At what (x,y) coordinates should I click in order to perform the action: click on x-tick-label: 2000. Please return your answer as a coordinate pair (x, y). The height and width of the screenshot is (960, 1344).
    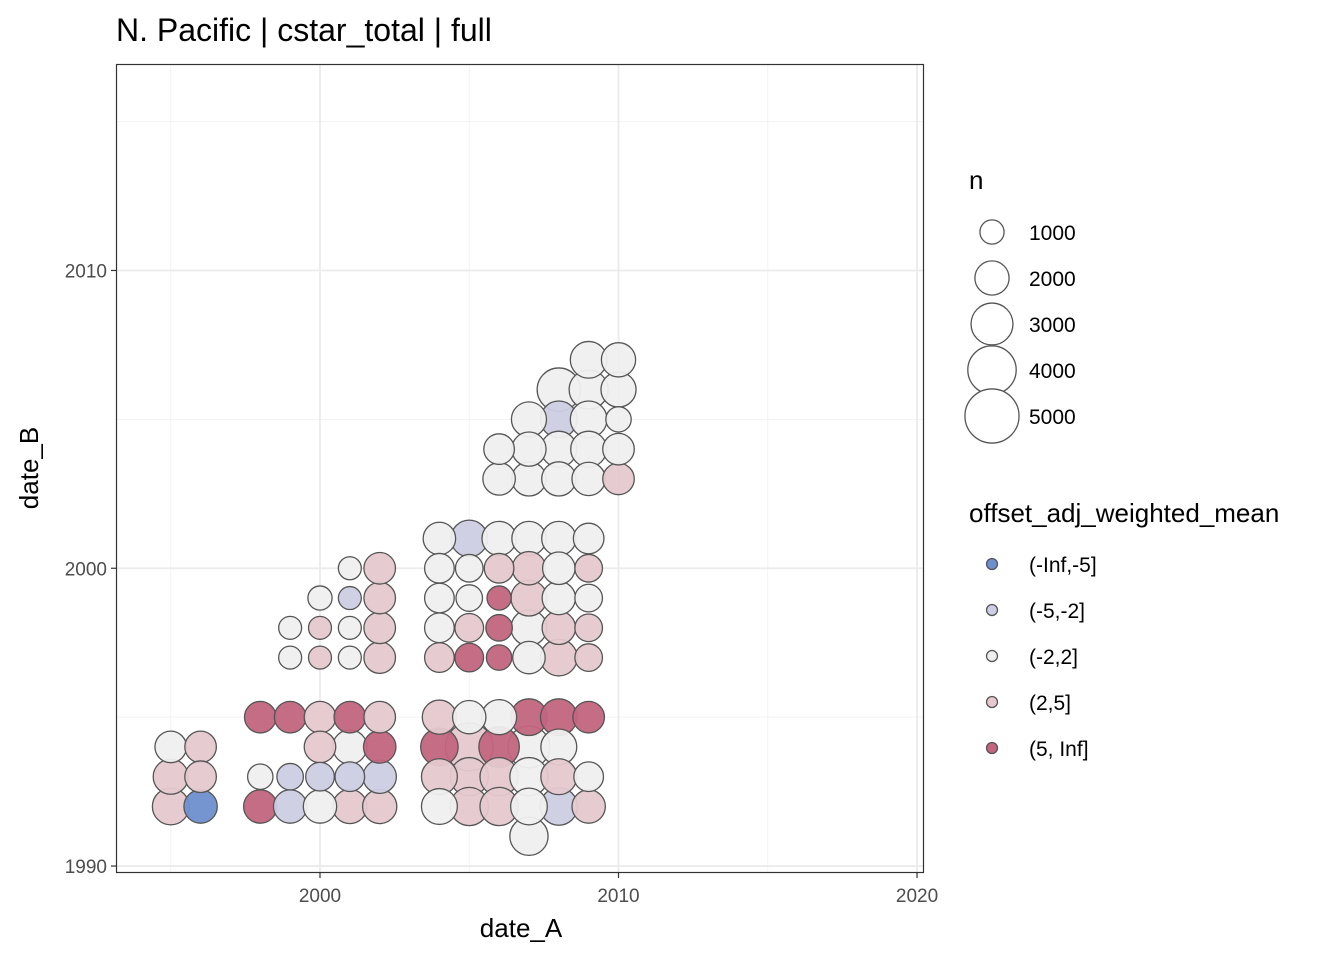
    Looking at the image, I should click on (320, 896).